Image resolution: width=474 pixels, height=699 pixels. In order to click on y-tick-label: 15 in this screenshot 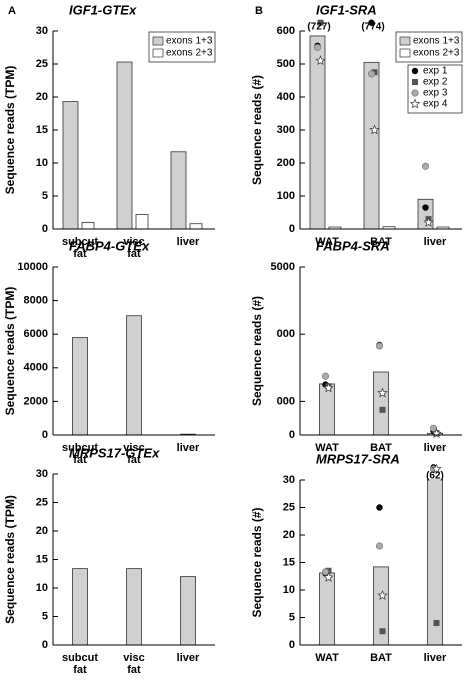, I will do `click(42, 559)`.